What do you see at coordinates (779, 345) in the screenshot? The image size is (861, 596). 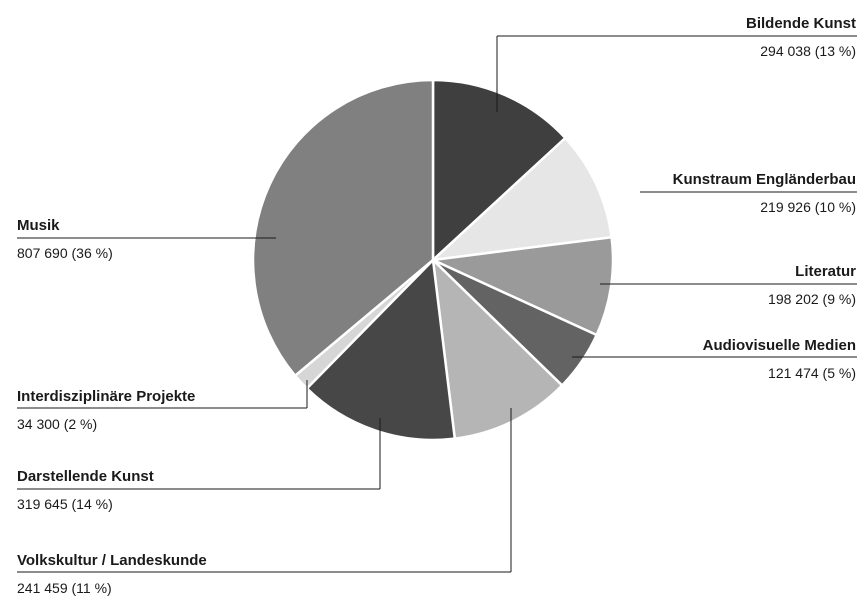 I see `slice-label-name: Audiovisuelle Medien` at bounding box center [779, 345].